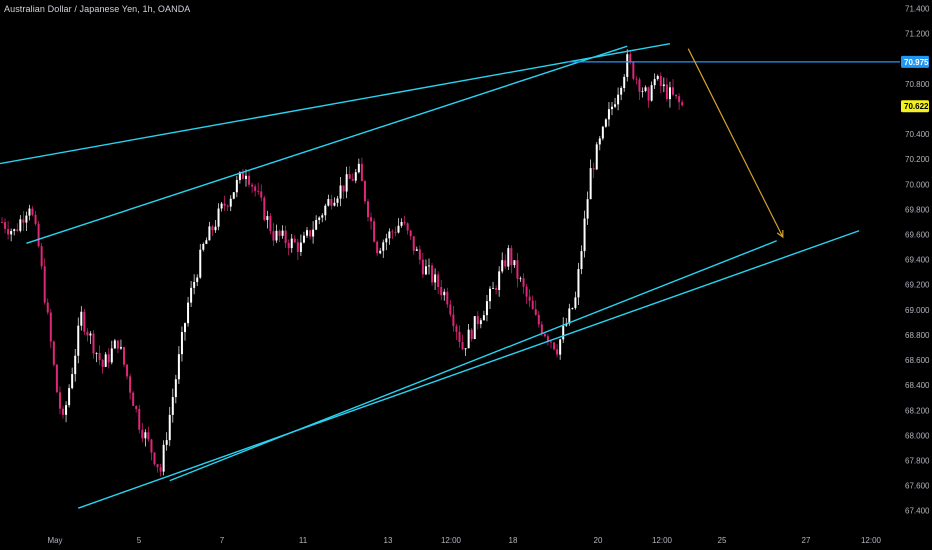  I want to click on y-tick-label: 71.400, so click(917, 9).